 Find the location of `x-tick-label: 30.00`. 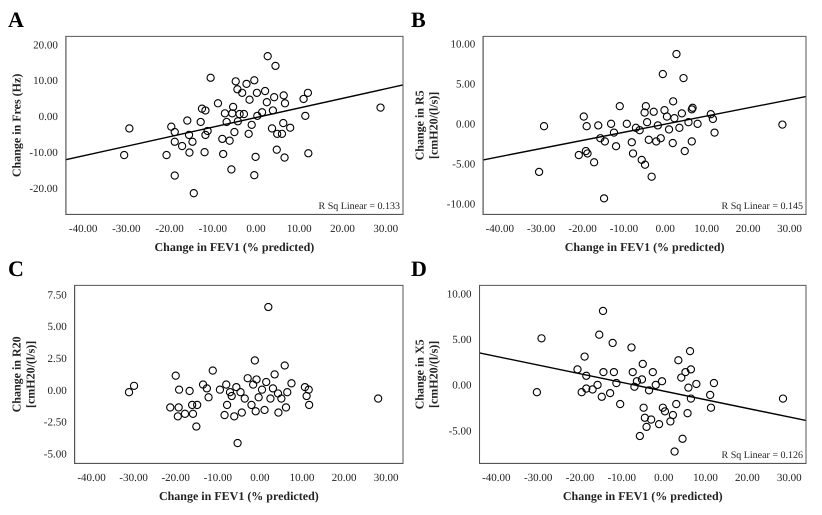

x-tick-label: 30.00 is located at coordinates (789, 478).